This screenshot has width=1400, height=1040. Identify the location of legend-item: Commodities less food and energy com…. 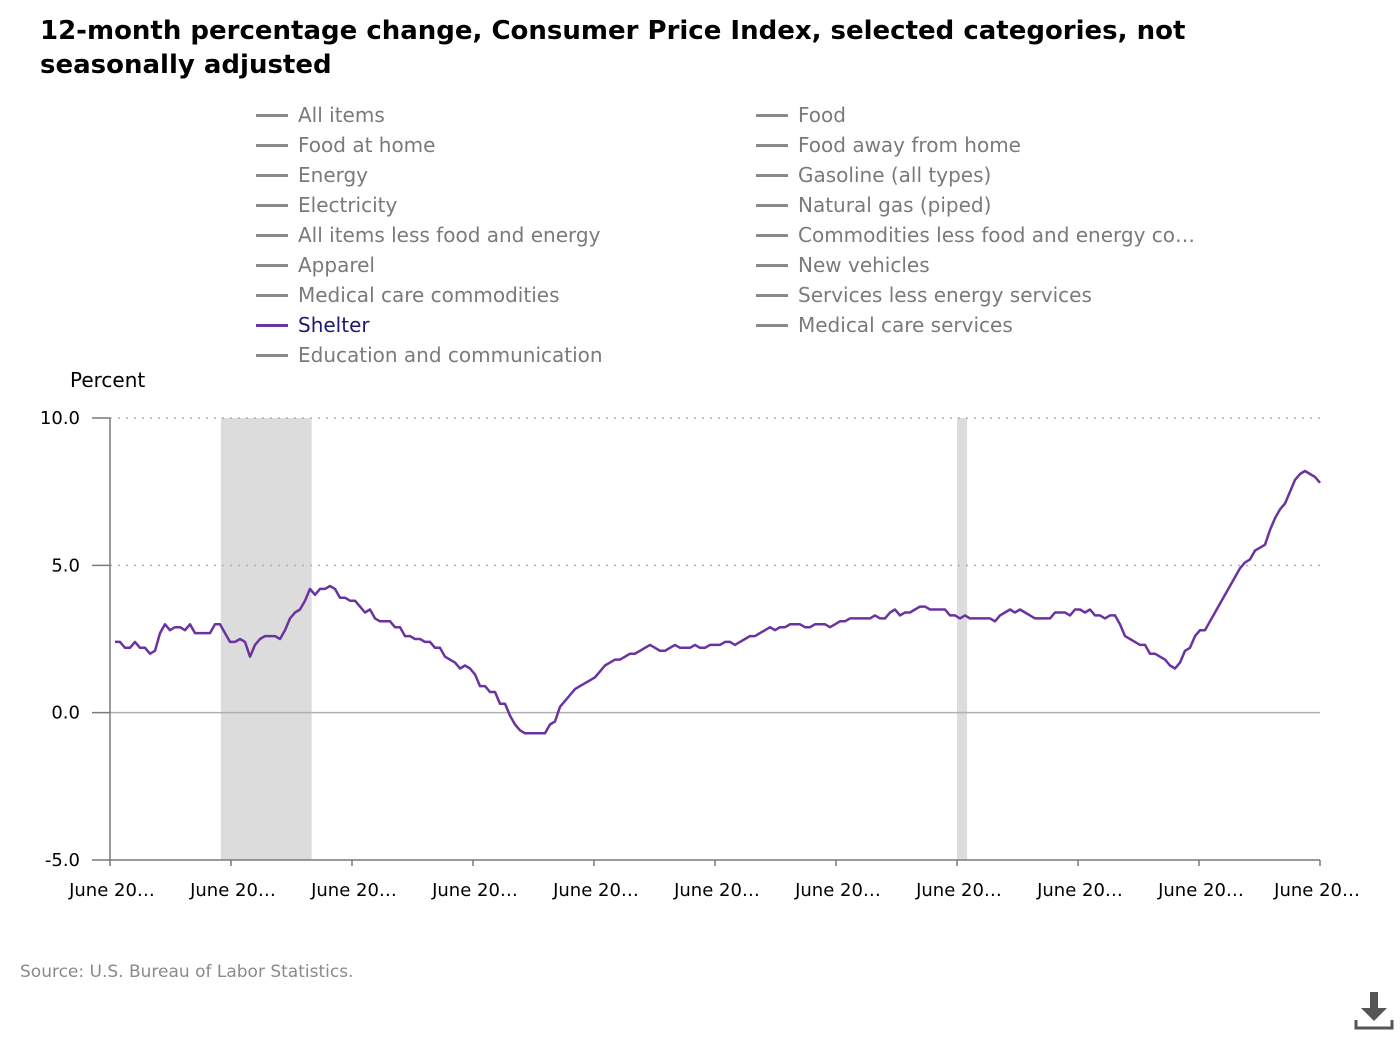
(1006, 235).